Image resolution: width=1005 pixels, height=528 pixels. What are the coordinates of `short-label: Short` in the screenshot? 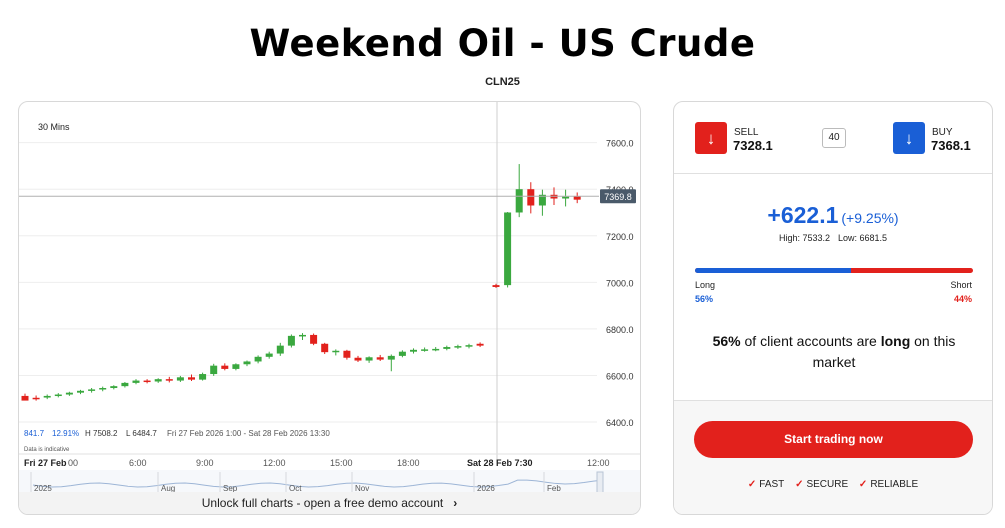 It's located at (961, 285).